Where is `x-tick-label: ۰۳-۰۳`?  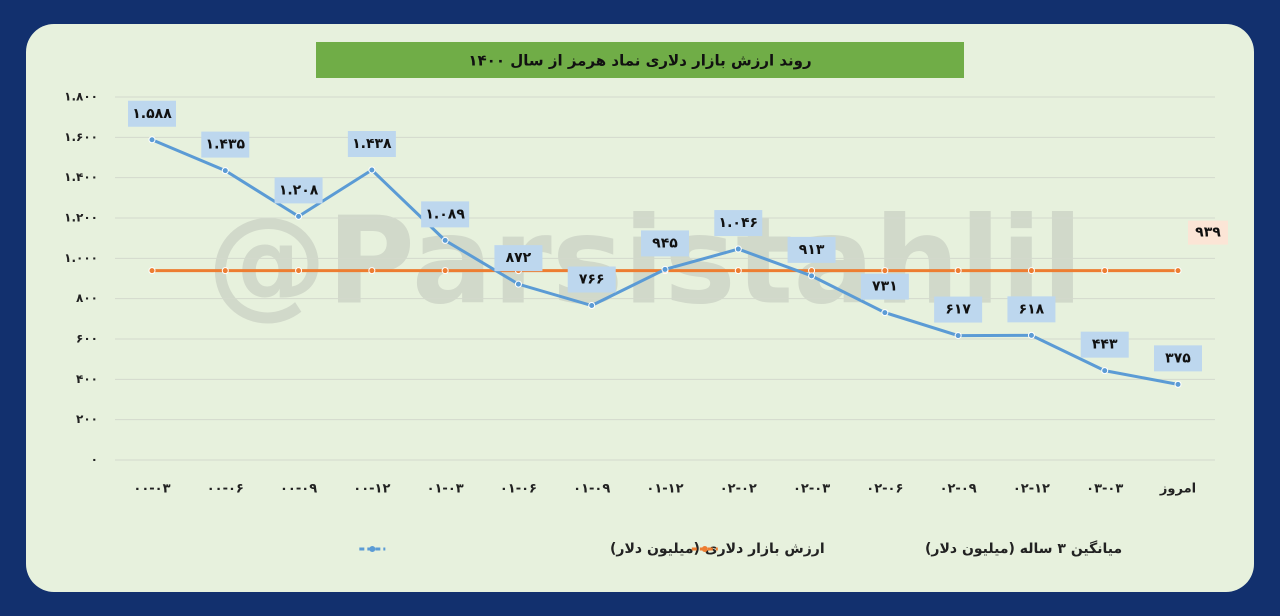 x-tick-label: ۰۳-۰۳ is located at coordinates (1104, 489).